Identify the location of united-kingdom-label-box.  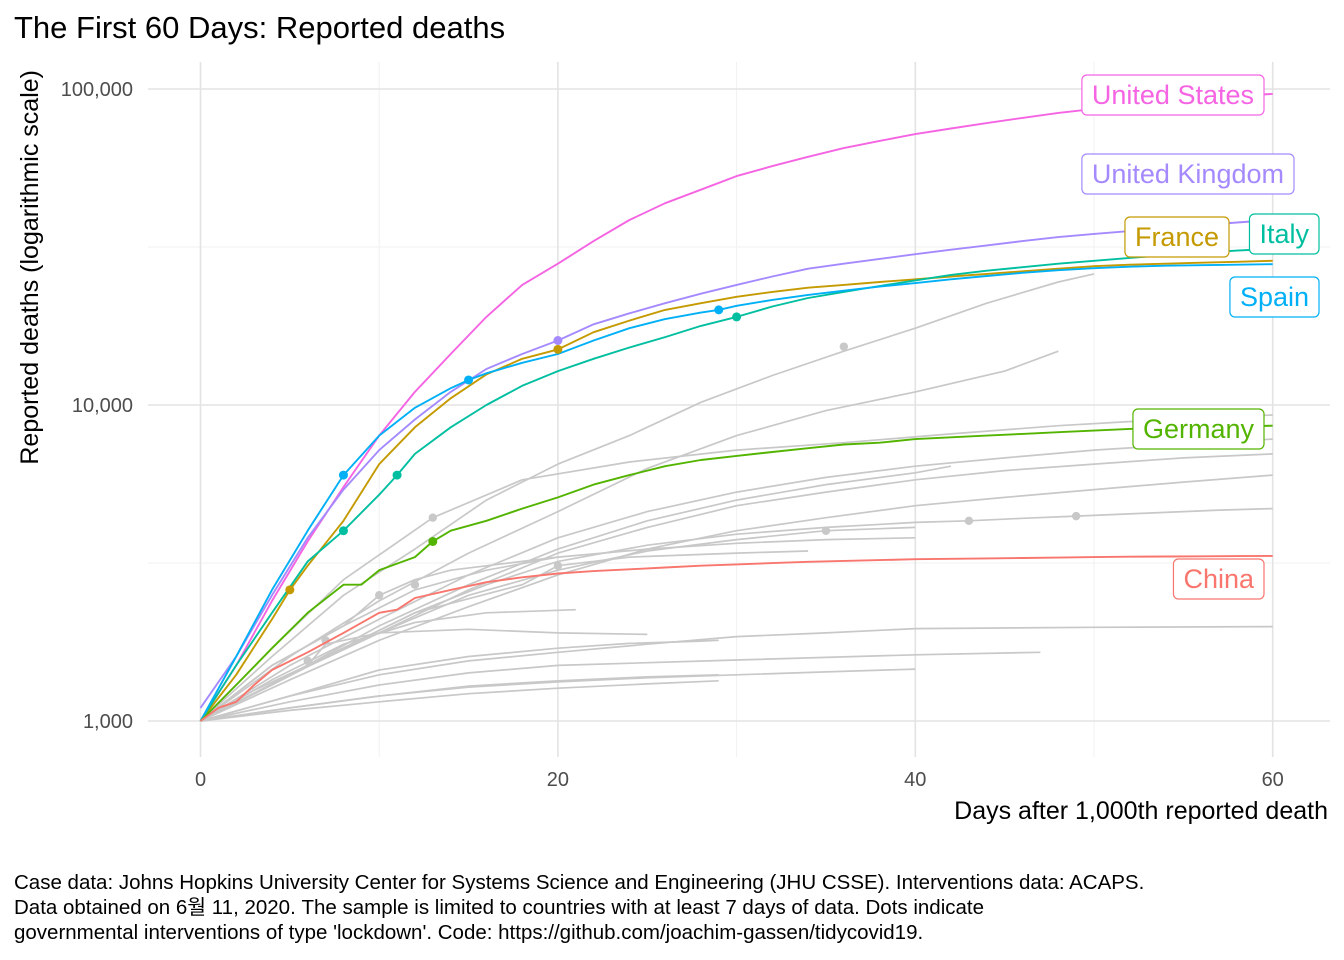
(1188, 174).